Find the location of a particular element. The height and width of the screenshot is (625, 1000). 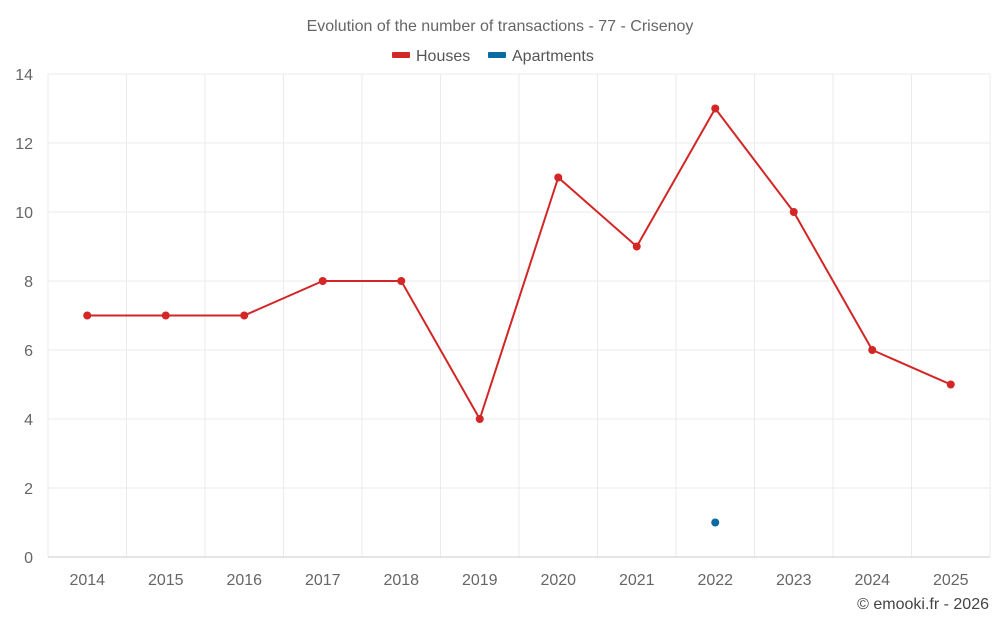

x-tick-label: 2025 is located at coordinates (951, 580).